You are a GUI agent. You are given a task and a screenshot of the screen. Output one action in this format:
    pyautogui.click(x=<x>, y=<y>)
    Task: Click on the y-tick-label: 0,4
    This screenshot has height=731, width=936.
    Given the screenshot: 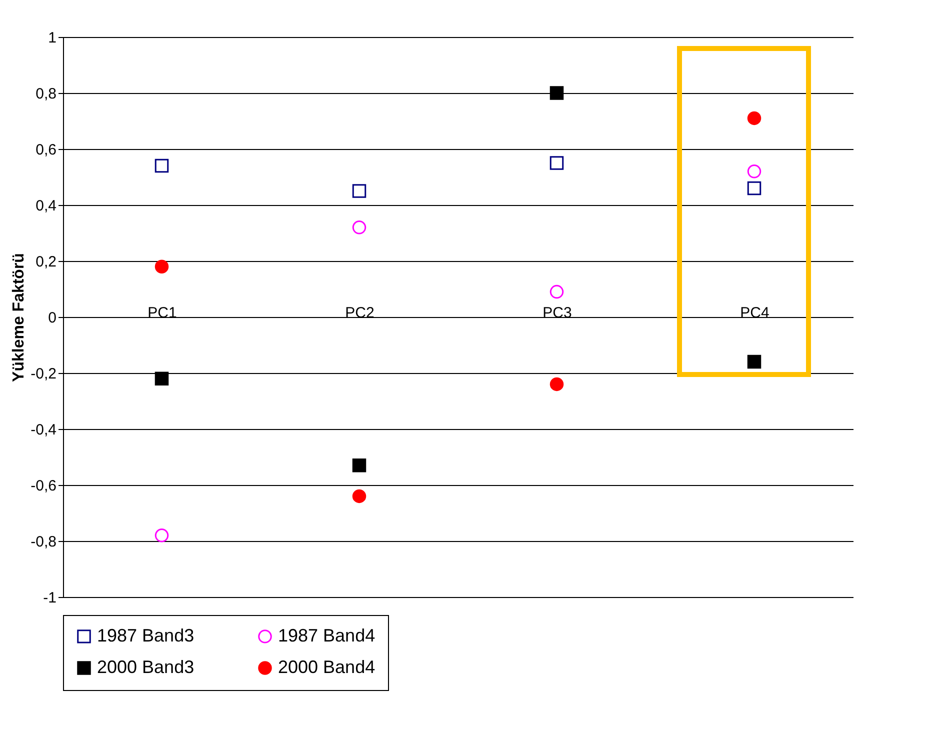 What is the action you would take?
    pyautogui.click(x=46, y=206)
    